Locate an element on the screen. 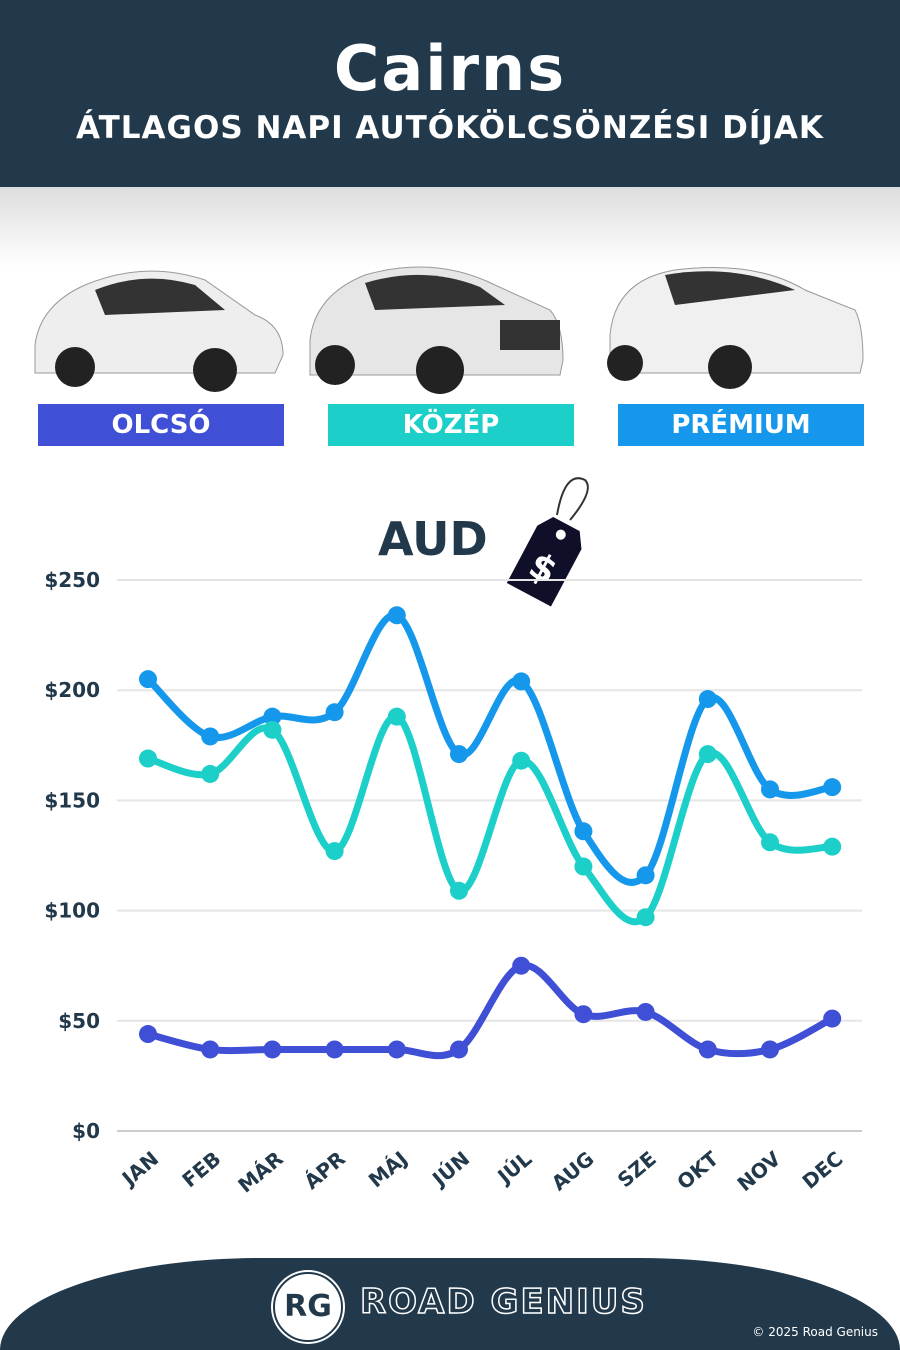 The width and height of the screenshot is (900, 1350). x-tick-label: JÚL is located at coordinates (514, 1167).